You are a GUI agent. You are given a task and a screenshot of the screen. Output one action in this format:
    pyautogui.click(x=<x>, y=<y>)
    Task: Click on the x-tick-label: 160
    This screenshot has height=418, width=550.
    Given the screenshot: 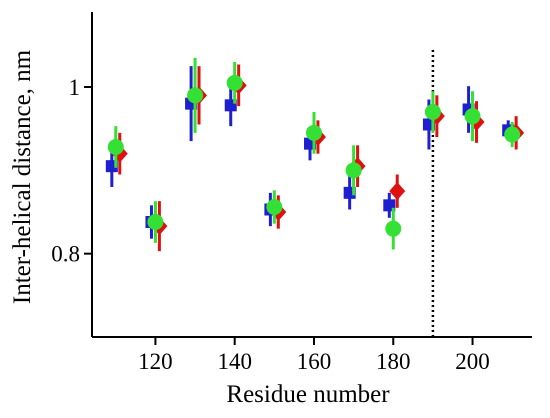 What is the action you would take?
    pyautogui.click(x=314, y=361)
    